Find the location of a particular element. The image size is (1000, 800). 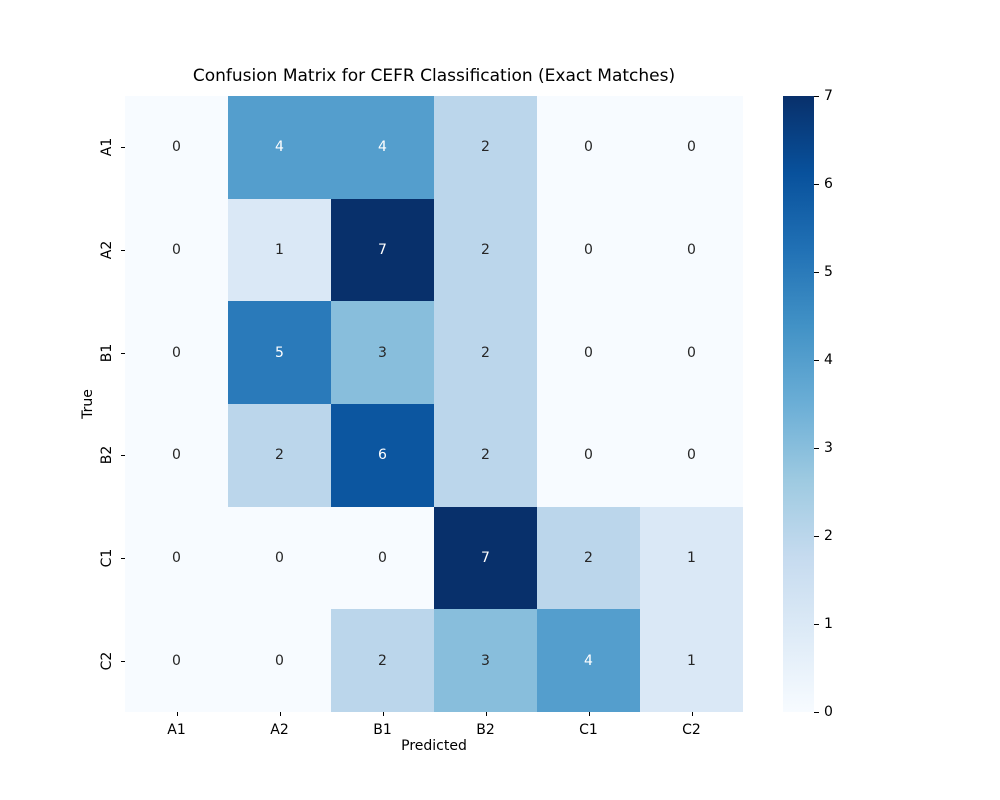

colorbar-tick-label: 7 is located at coordinates (828, 96).